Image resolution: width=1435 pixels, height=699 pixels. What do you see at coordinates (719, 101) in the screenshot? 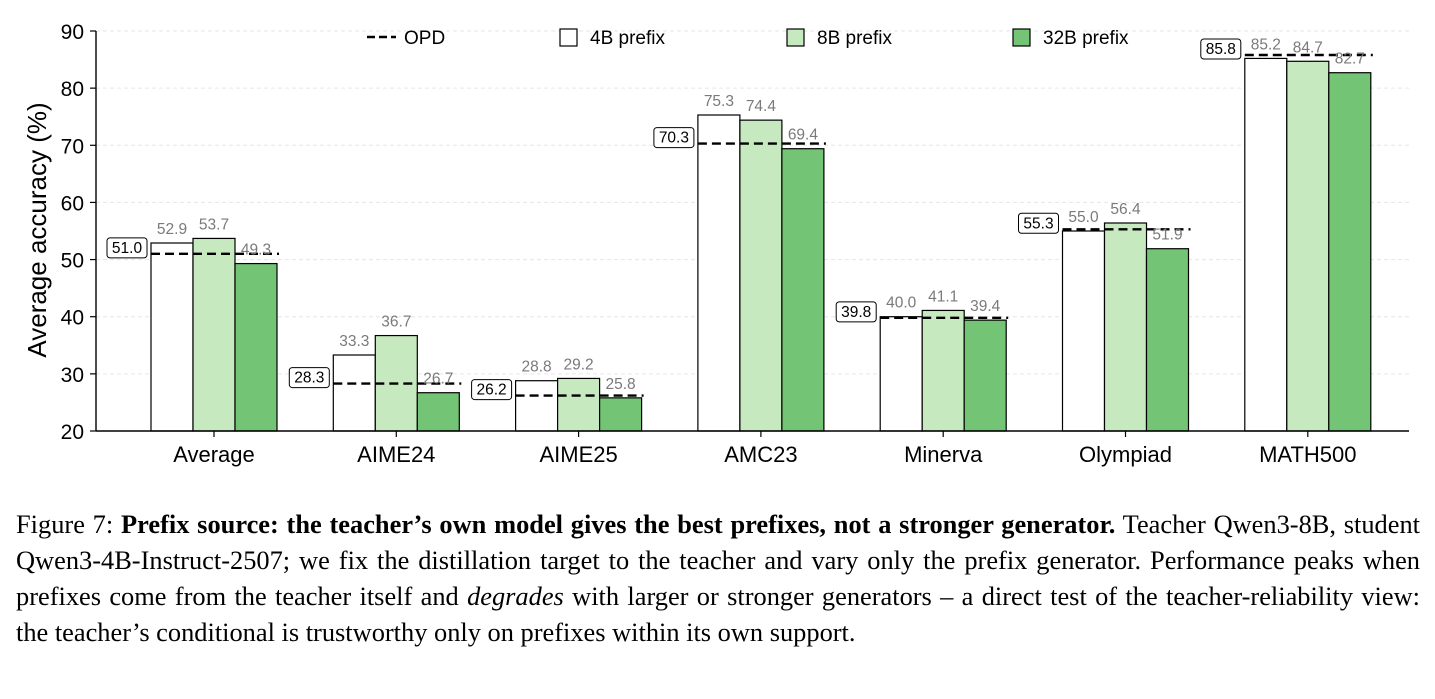
I see `bar-value-label: 75.3` at bounding box center [719, 101].